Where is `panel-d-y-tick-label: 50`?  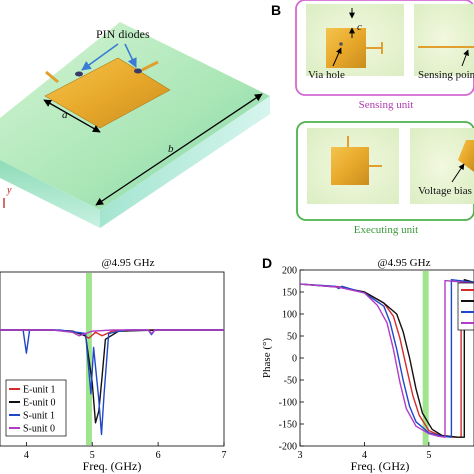
panel-d-y-tick-label: 50 is located at coordinates (292, 337).